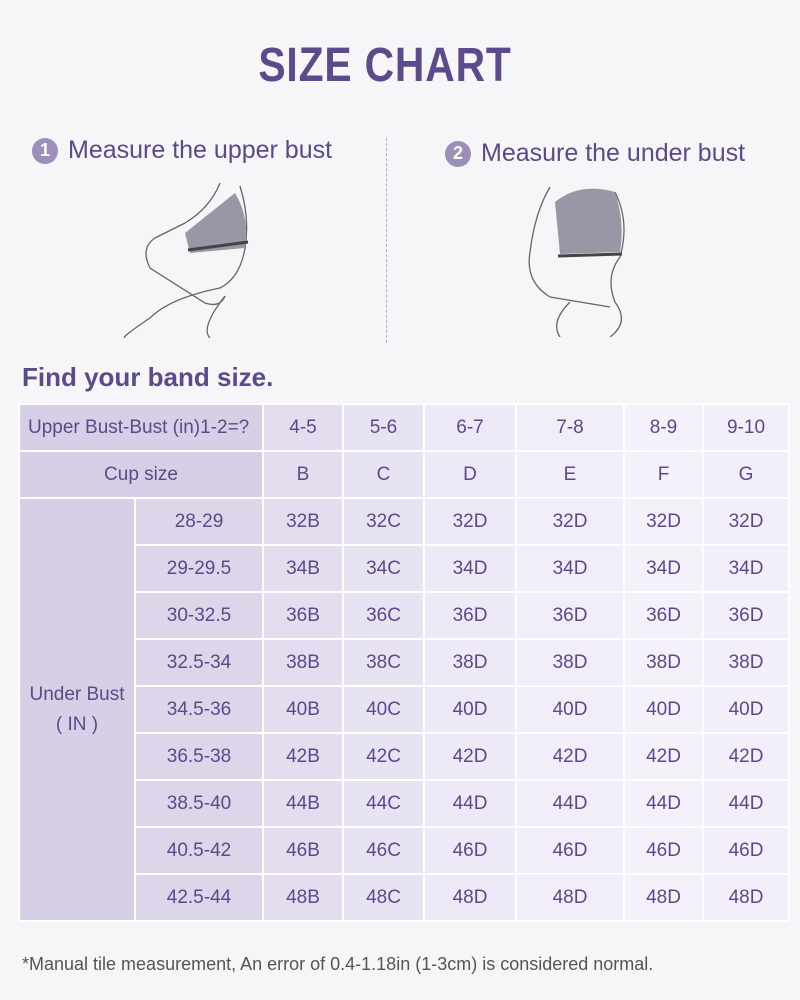 The width and height of the screenshot is (800, 1000). I want to click on under-bust-illustration, so click(576, 261).